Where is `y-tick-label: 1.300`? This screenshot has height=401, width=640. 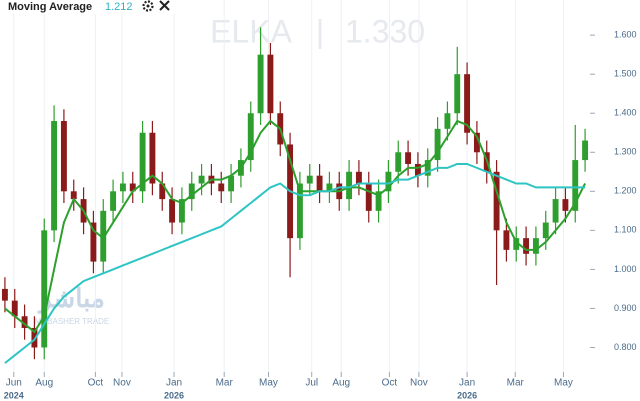
y-tick-label: 1.300 is located at coordinates (625, 152).